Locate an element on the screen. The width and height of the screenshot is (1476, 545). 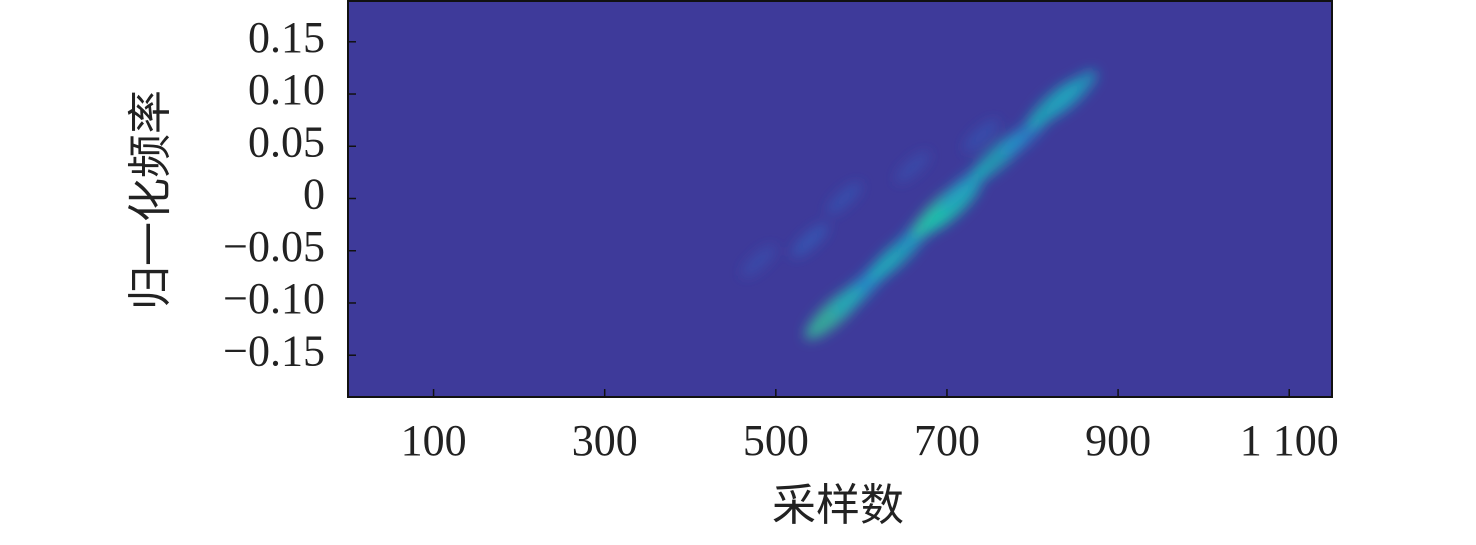
x-tick-label: 1 100 is located at coordinates (1289, 440).